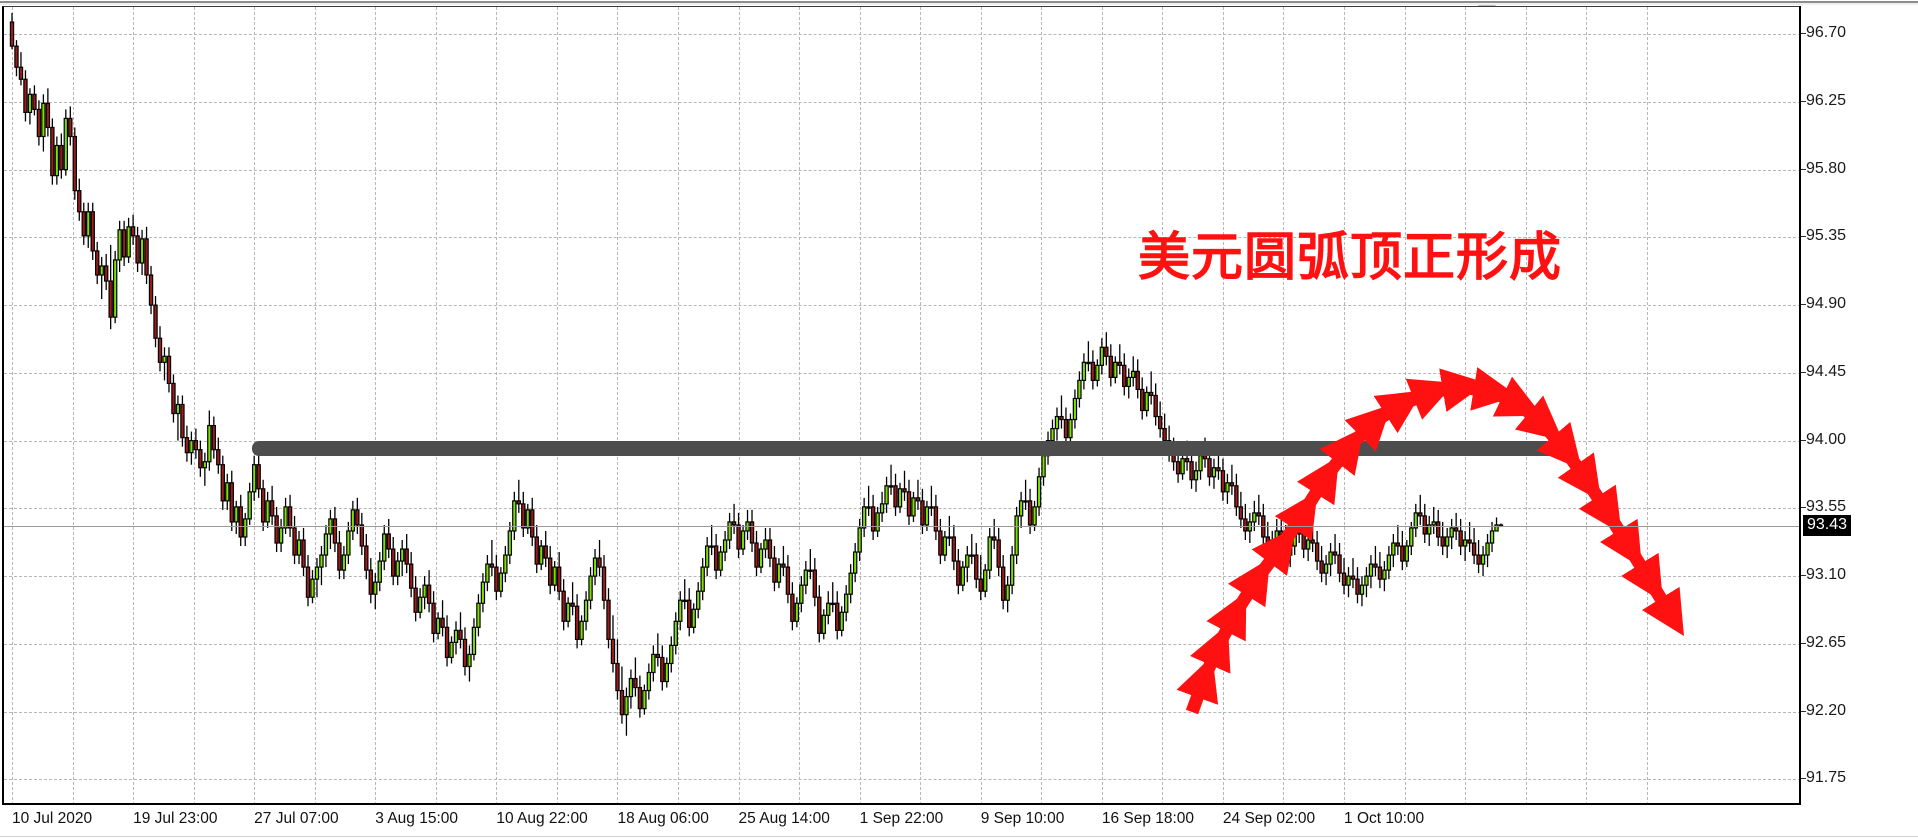  I want to click on price-axis-label: 91.75, so click(1826, 778).